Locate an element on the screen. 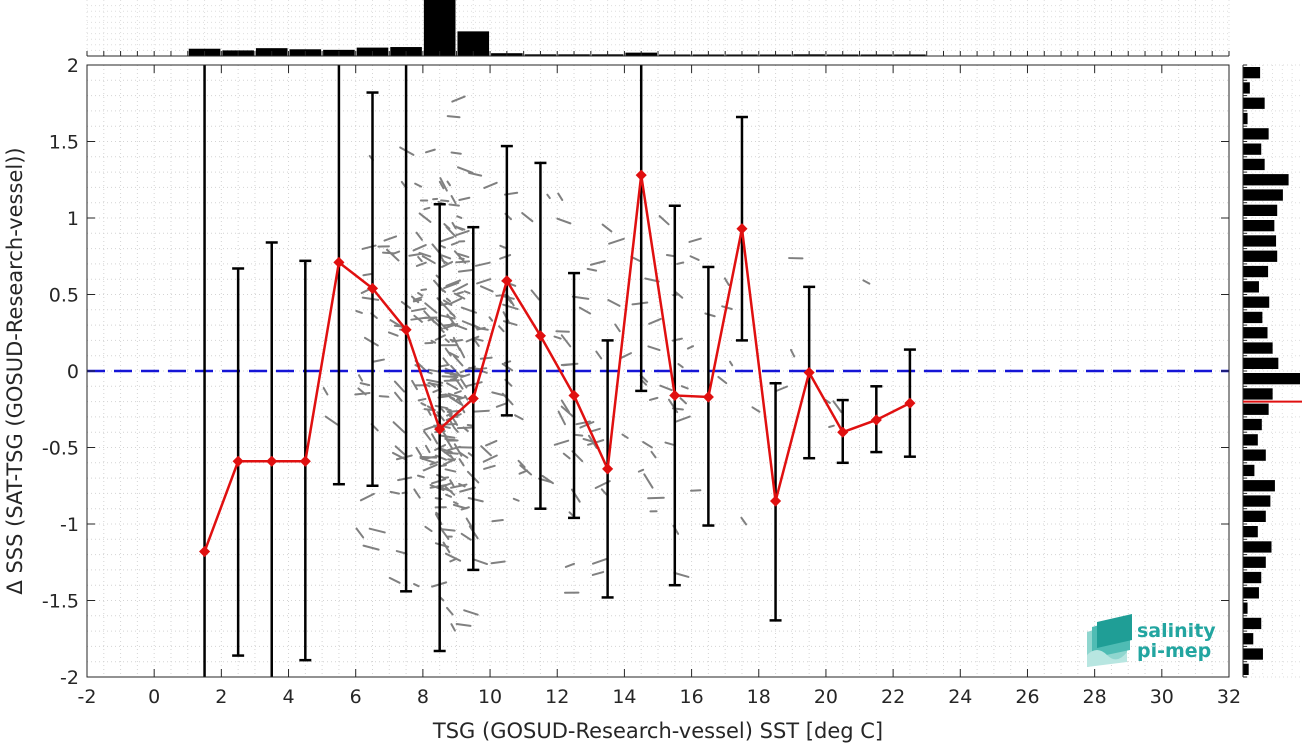  x-tick-label: 32 is located at coordinates (1229, 697).